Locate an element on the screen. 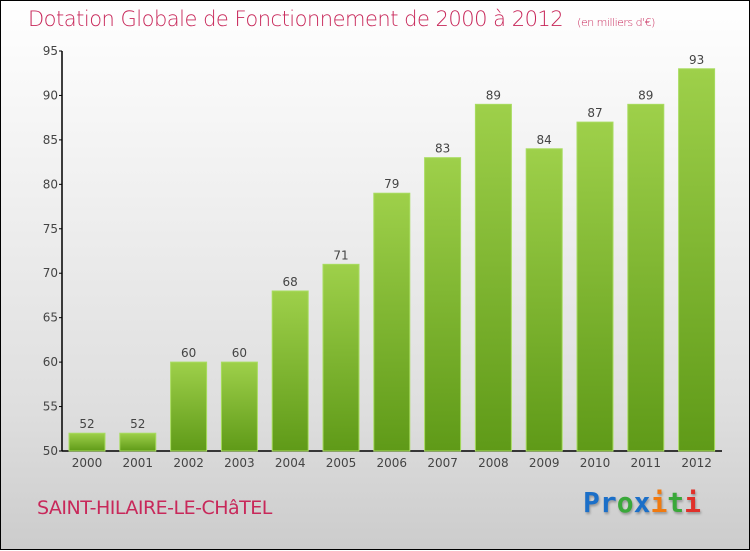 This screenshot has width=750, height=551. bar-2011 is located at coordinates (646, 277).